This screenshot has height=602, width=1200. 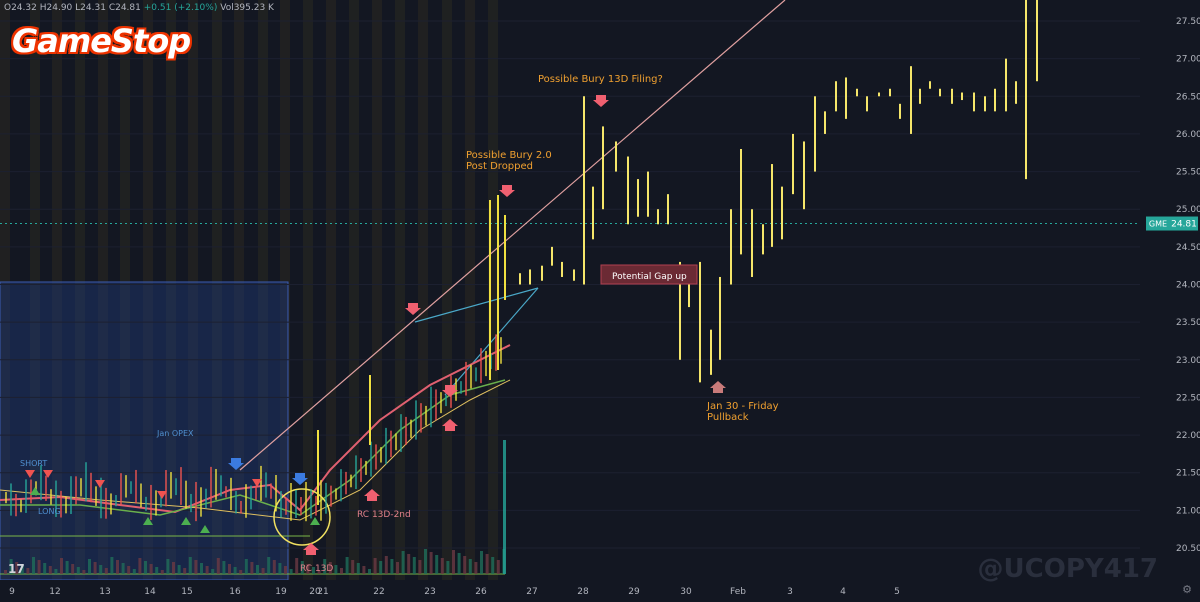 What do you see at coordinates (790, 592) in the screenshot?
I see `x-tick-label: 3` at bounding box center [790, 592].